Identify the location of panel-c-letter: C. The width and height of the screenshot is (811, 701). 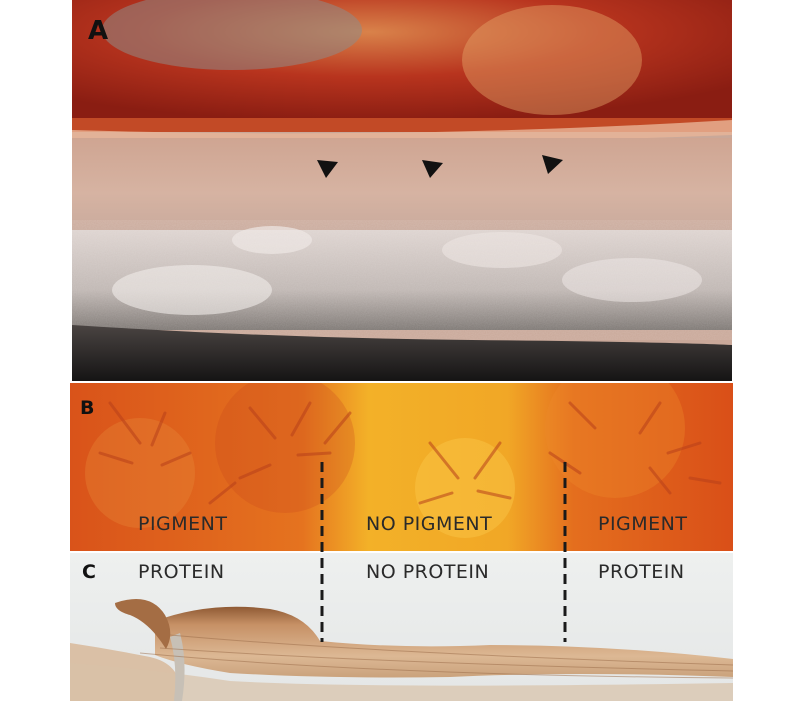
(89, 572).